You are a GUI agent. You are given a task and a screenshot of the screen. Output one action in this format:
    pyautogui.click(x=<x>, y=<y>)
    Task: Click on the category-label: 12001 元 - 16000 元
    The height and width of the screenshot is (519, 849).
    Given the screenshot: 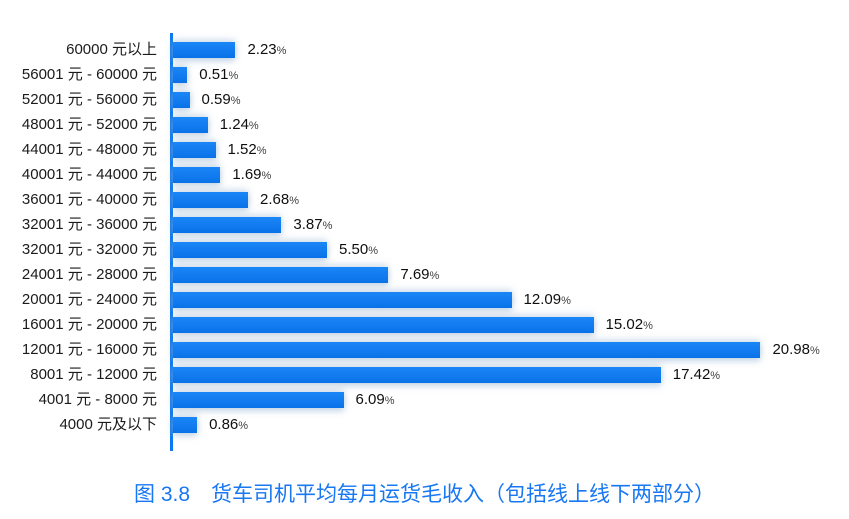 What is the action you would take?
    pyautogui.click(x=89, y=349)
    